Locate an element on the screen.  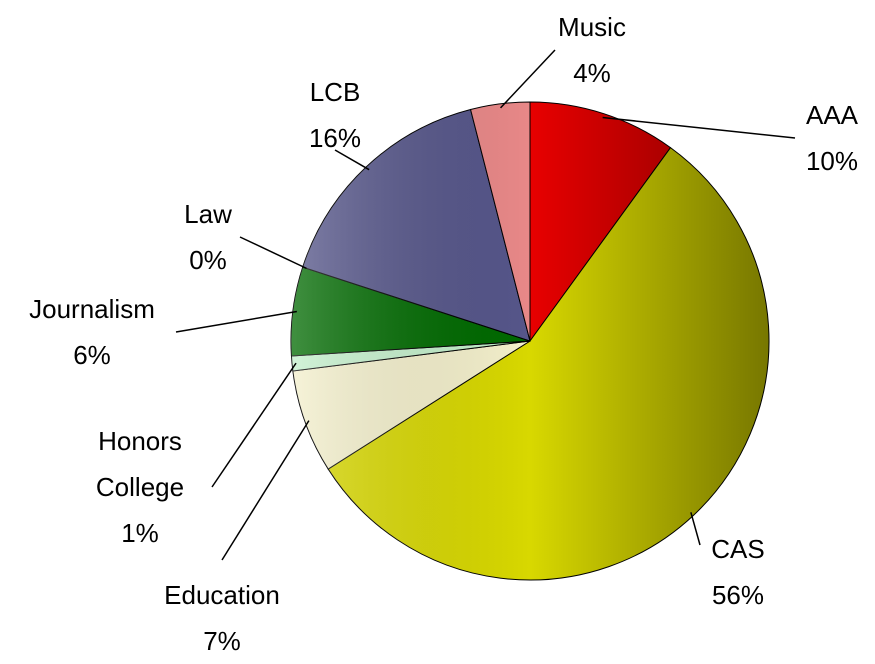
slice-label: Law 0% is located at coordinates (208, 237).